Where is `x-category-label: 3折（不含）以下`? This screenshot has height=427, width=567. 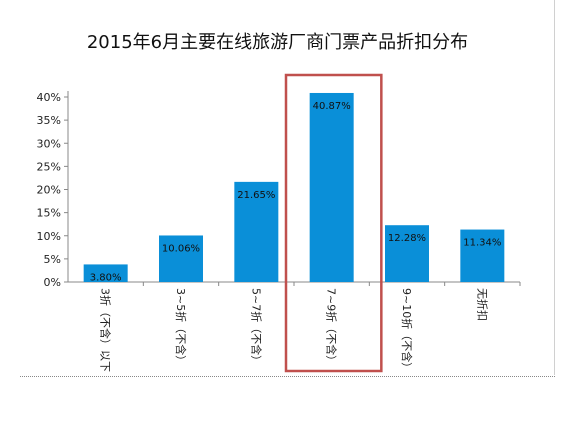
x-category-label: 3折（不含）以下 is located at coordinates (106, 330).